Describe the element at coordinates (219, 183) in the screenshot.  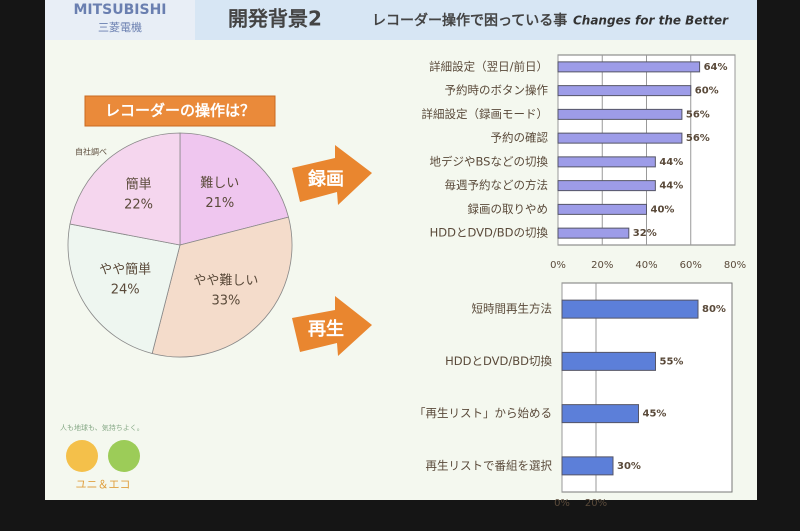
I see `slice-label: 難しい` at that location.